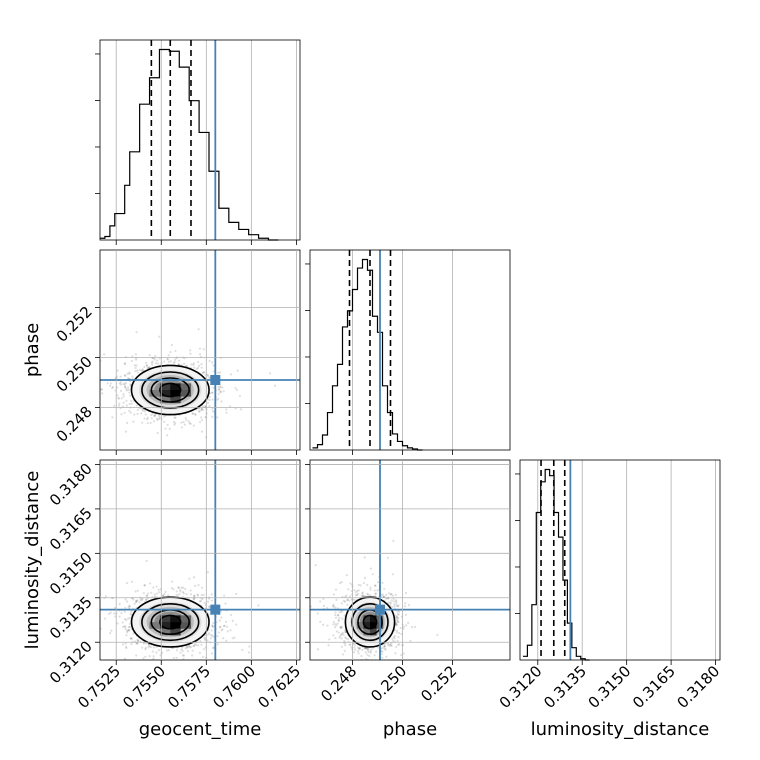 Image resolution: width=760 pixels, height=760 pixels. Describe the element at coordinates (71, 618) in the screenshot. I see `y-tick-label-luminosity_distance: 0.3135` at that location.